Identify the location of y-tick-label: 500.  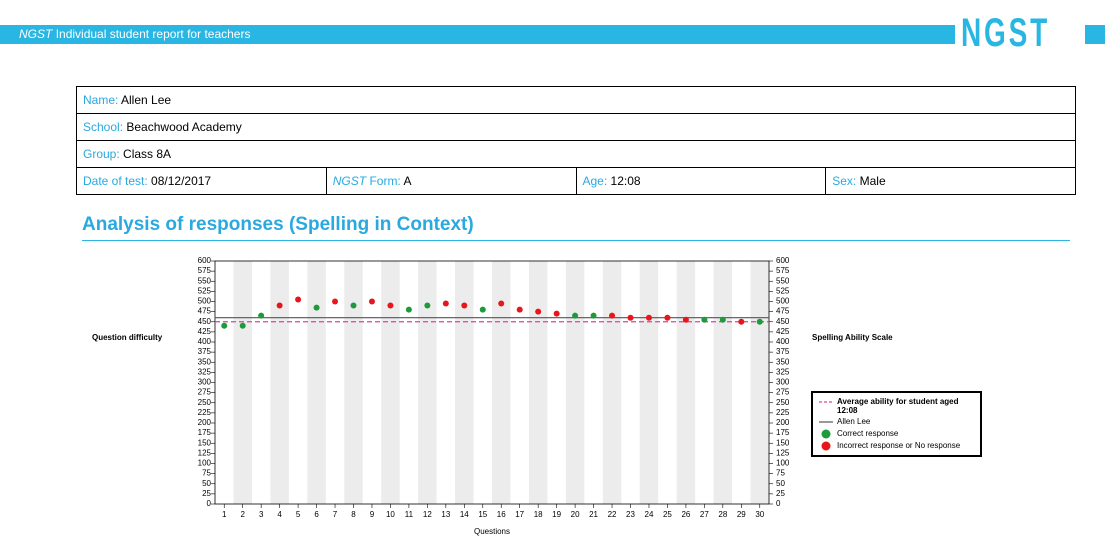
(205, 301).